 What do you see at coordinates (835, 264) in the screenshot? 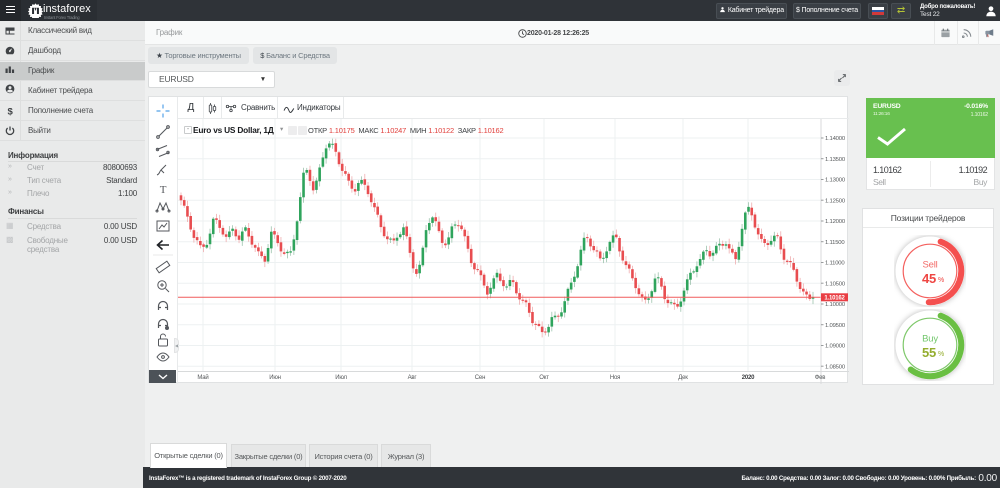
I see `svg-text: 1.11000` at bounding box center [835, 264].